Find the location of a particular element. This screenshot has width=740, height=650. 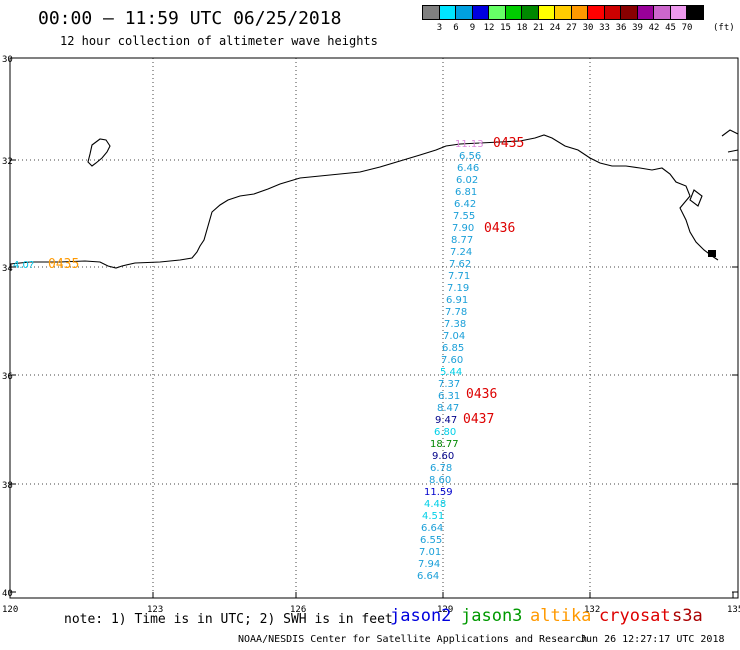

color-scale-label: 30 is located at coordinates (588, 28).